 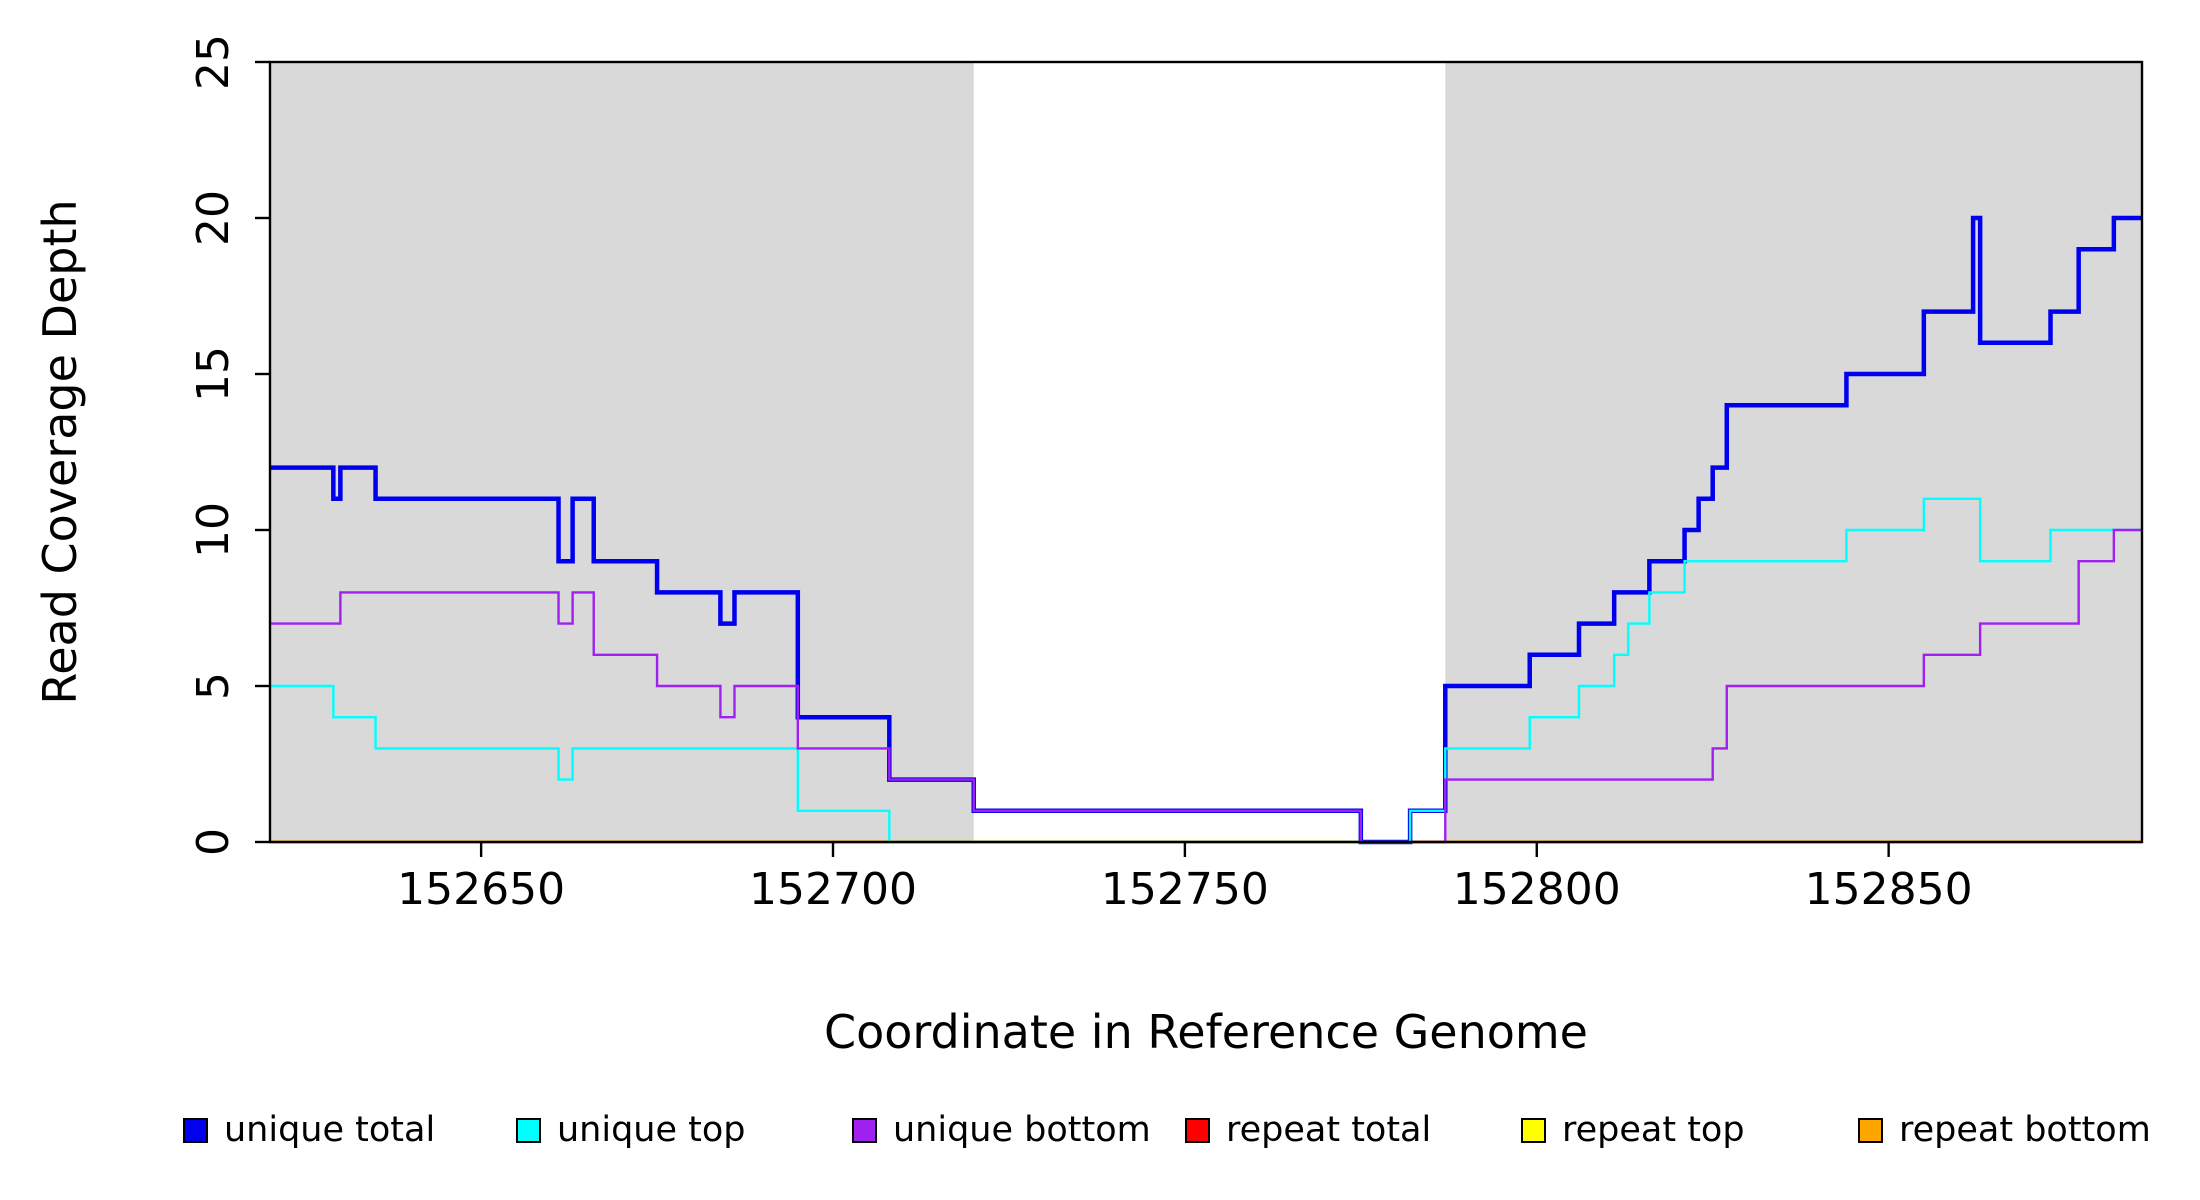 What do you see at coordinates (213, 842) in the screenshot?
I see `y-tick-label: 0` at bounding box center [213, 842].